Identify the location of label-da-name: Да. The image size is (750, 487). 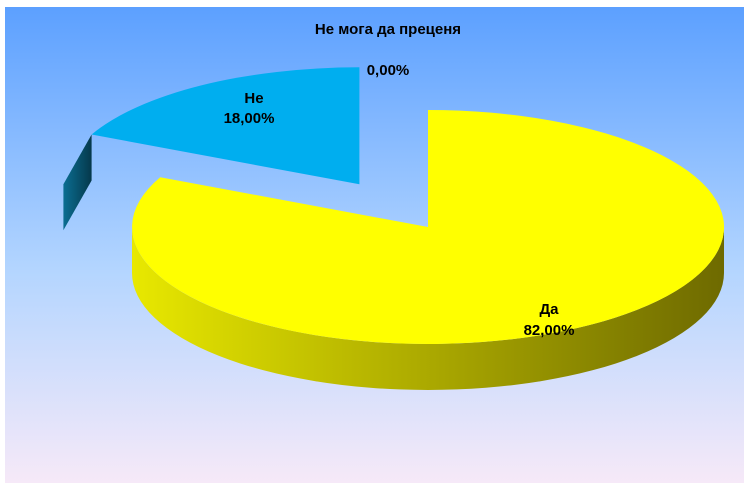
(549, 309).